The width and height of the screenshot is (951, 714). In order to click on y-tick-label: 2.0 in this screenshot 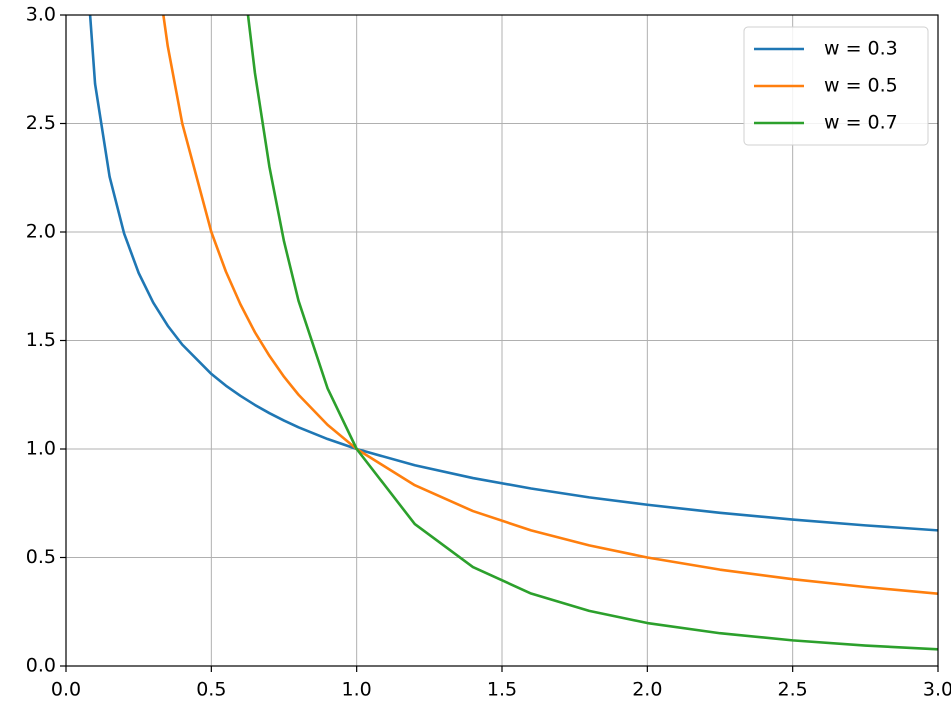, I will do `click(41, 232)`.